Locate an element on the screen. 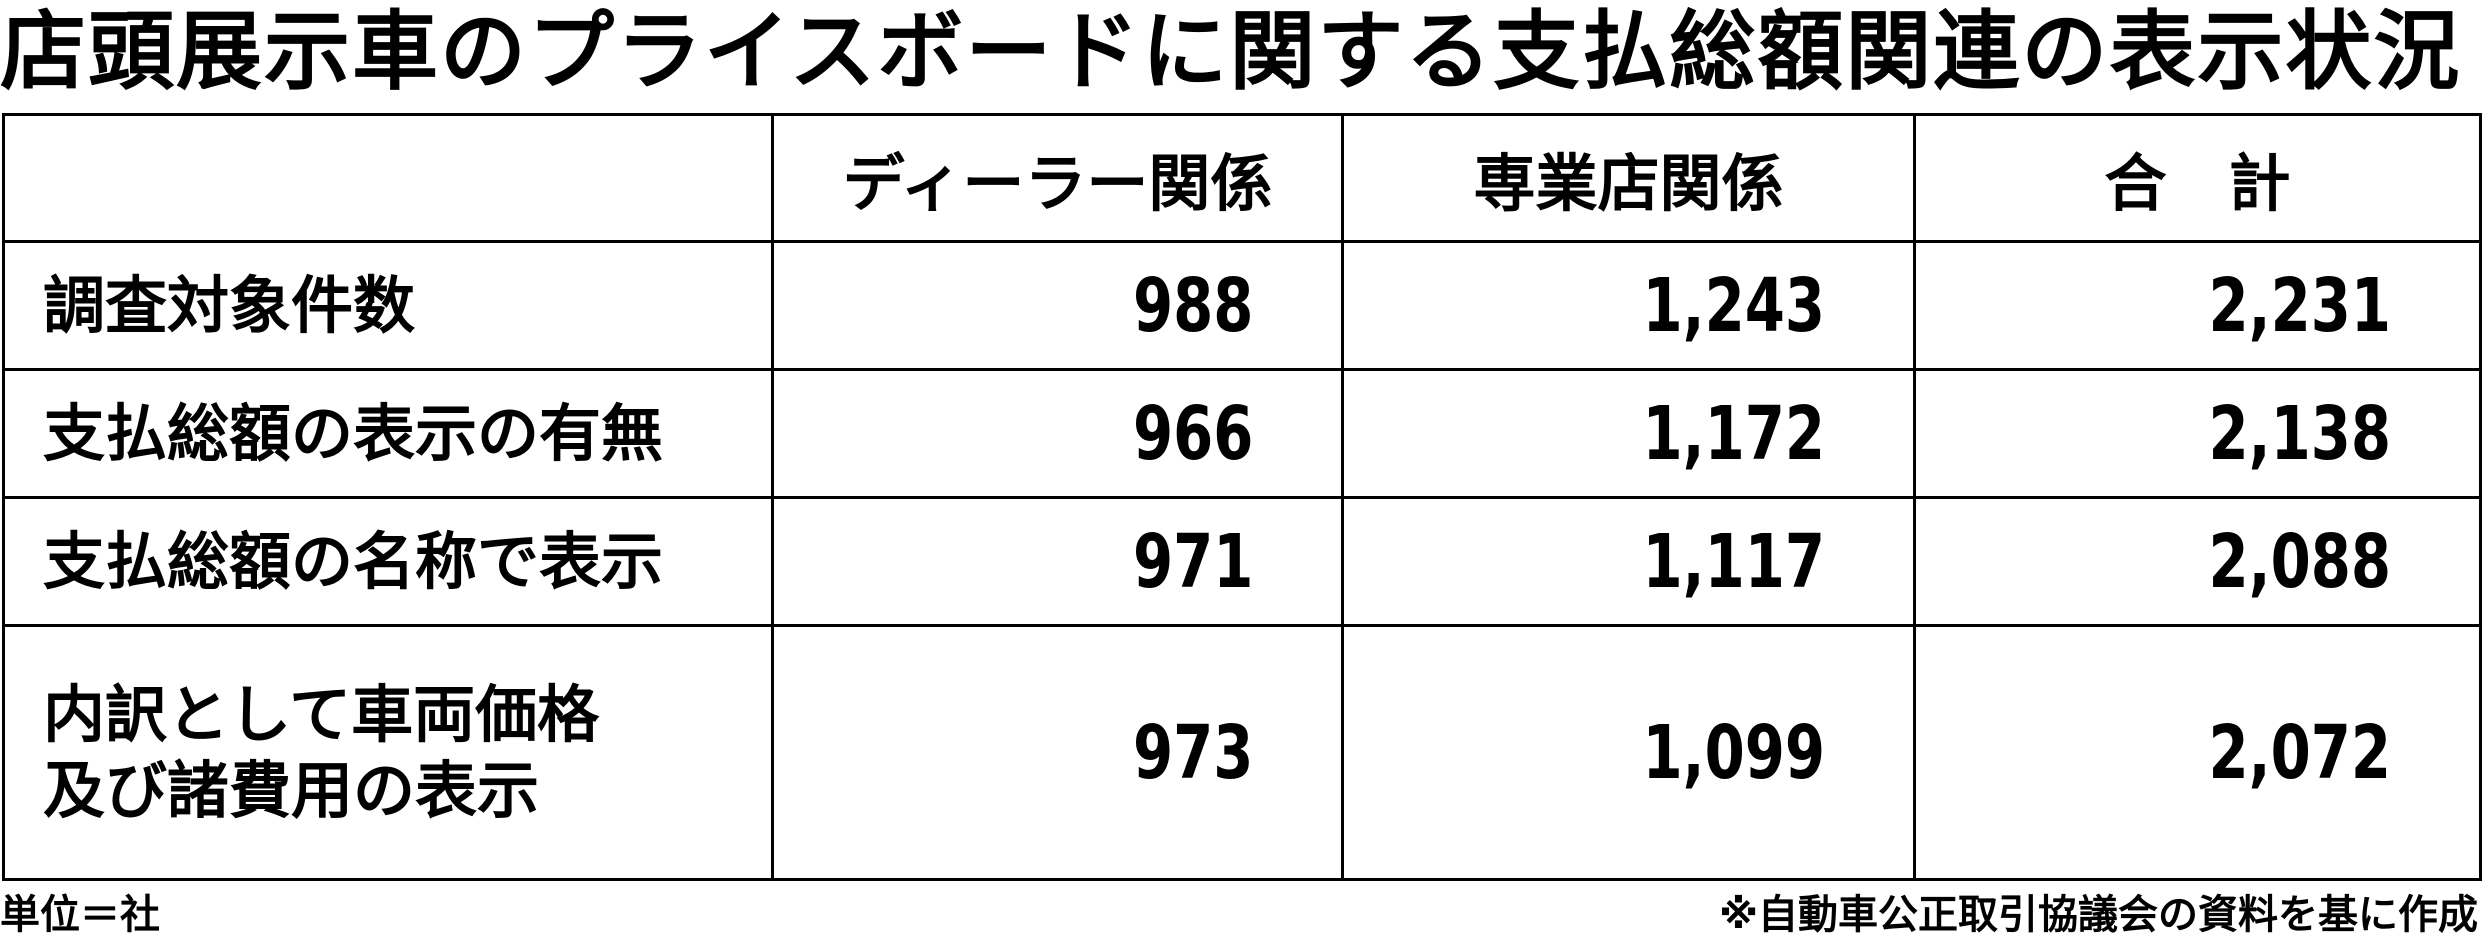  page-title: 店頭展示車のプライスボードに関する支払総額関連の表示状況 is located at coordinates (1231, 52).